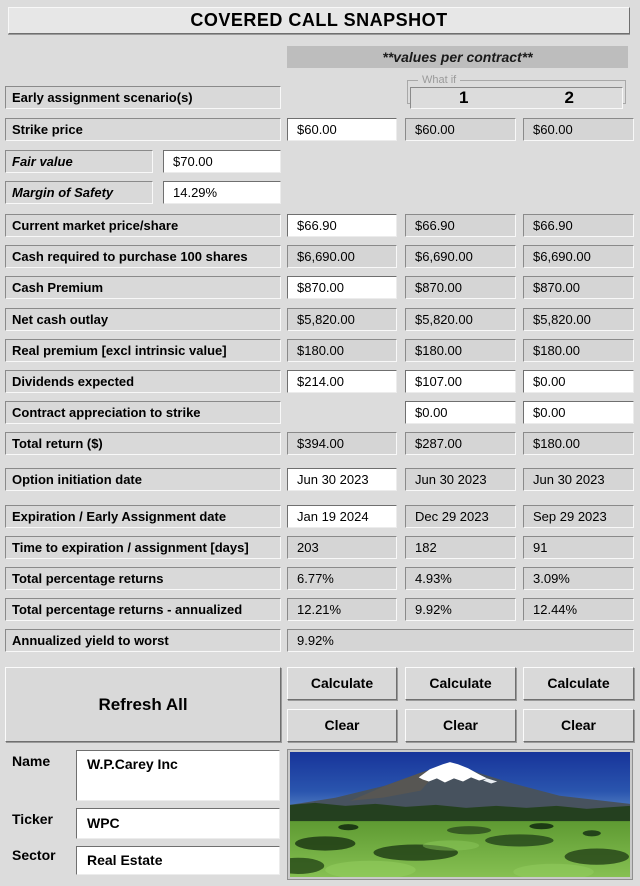  What do you see at coordinates (457, 57) in the screenshot?
I see `values-per-contract-banner: **values per contract**` at bounding box center [457, 57].